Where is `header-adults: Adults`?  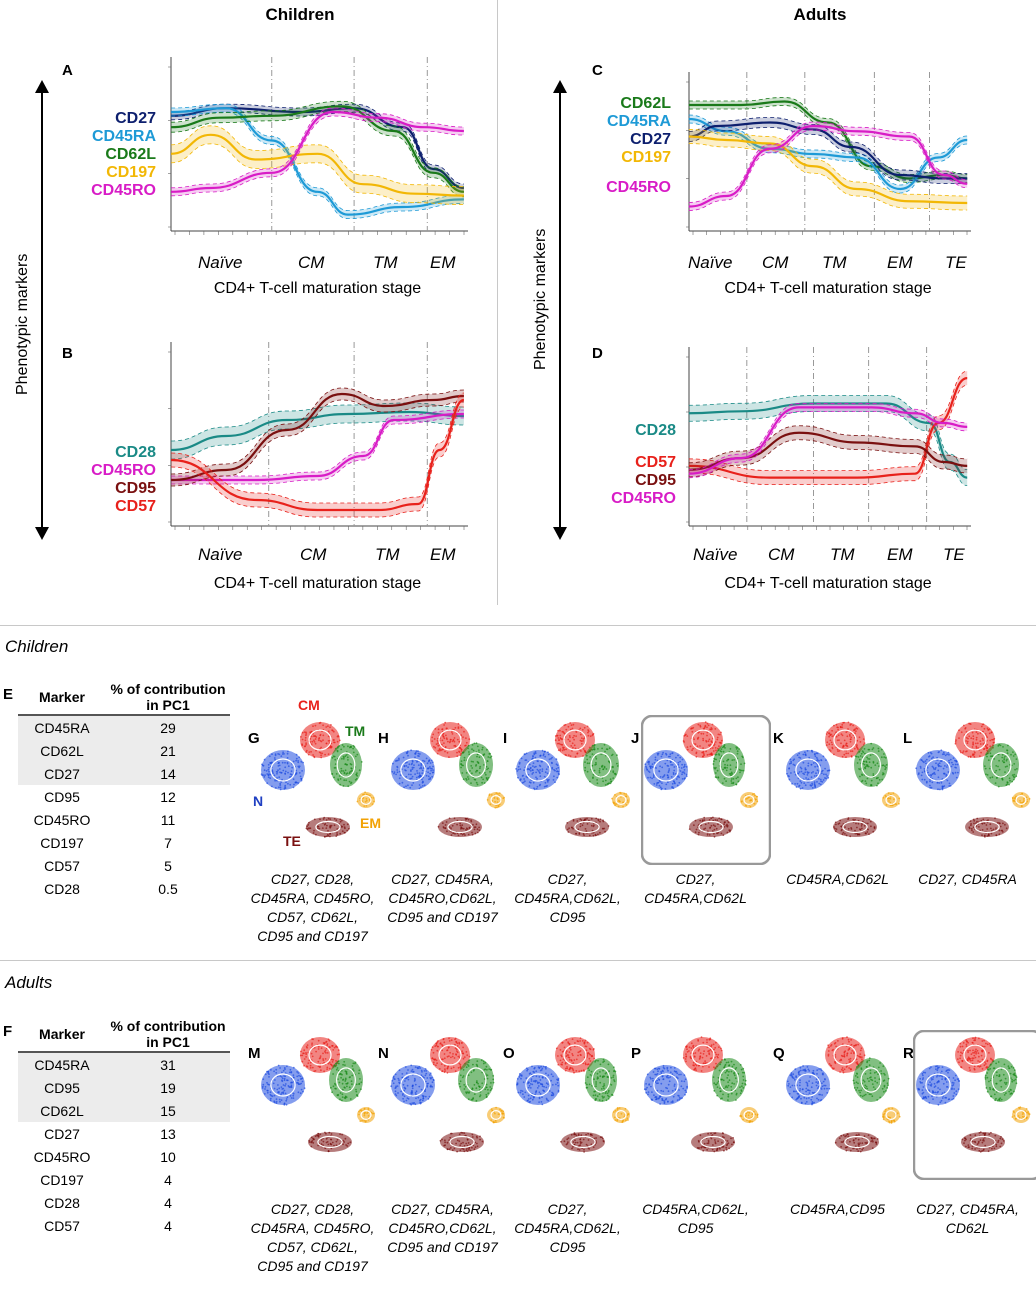 header-adults: Adults is located at coordinates (820, 14).